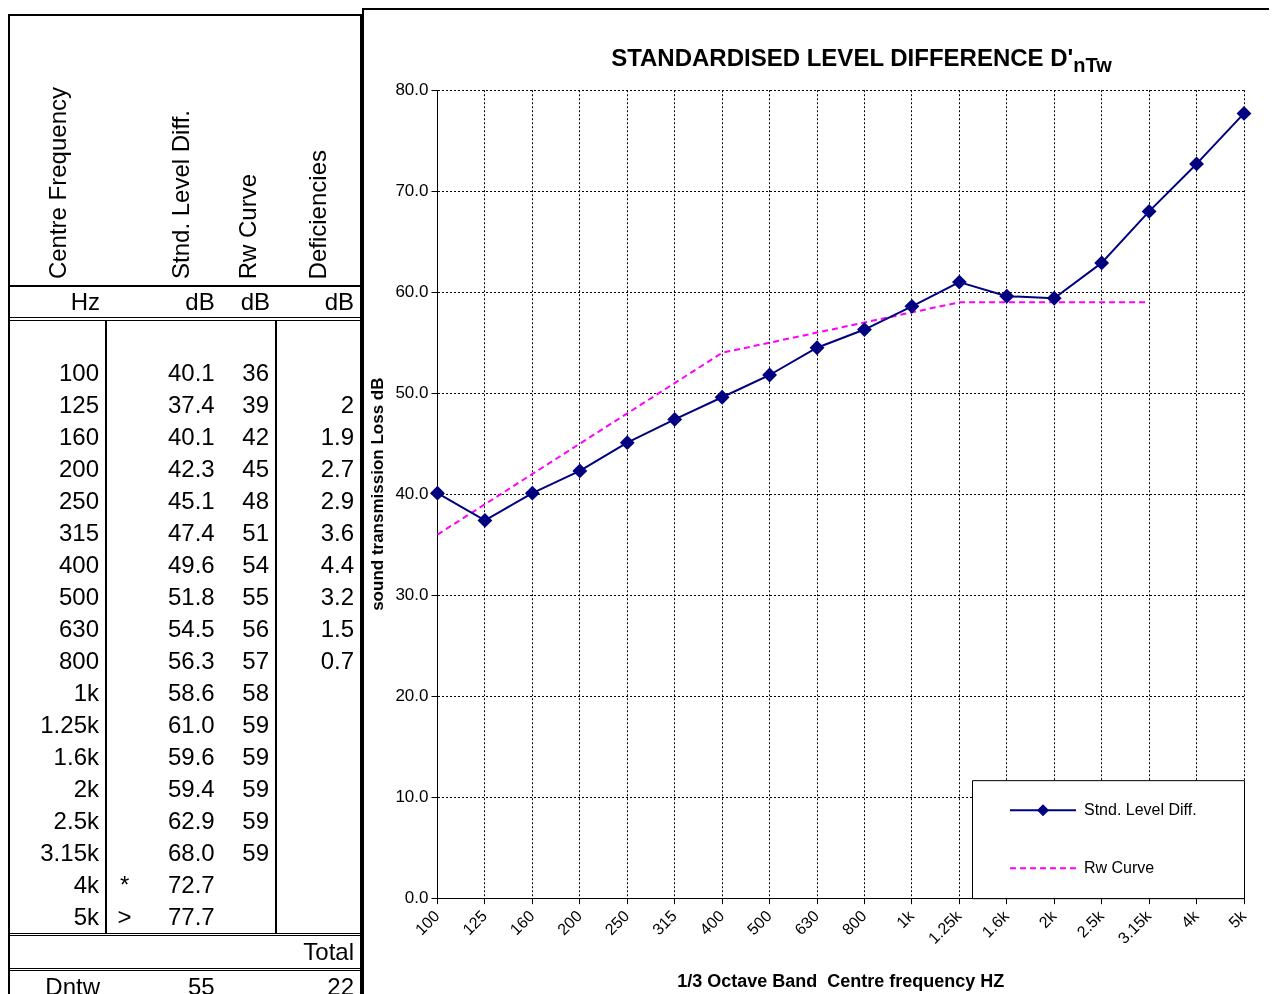 This screenshot has height=994, width=1279. Describe the element at coordinates (412, 89) in the screenshot. I see `y-tick-label: 80.0` at that location.